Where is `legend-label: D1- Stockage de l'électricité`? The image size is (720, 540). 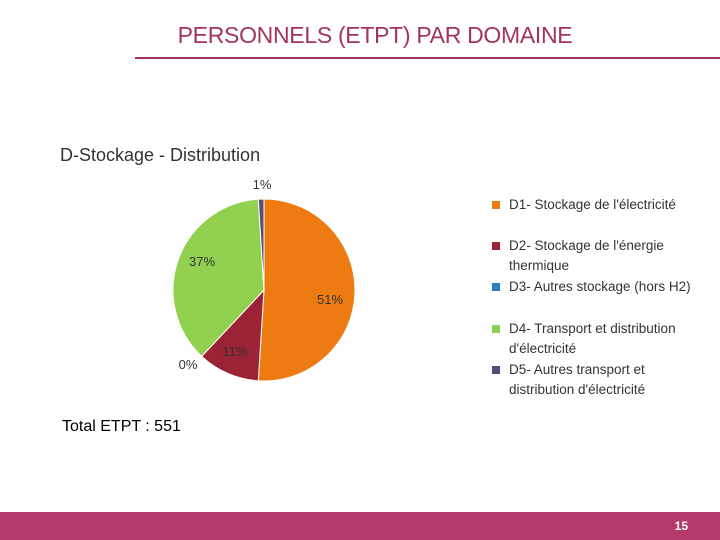
legend-label: D1- Stockage de l'électricité is located at coordinates (592, 204).